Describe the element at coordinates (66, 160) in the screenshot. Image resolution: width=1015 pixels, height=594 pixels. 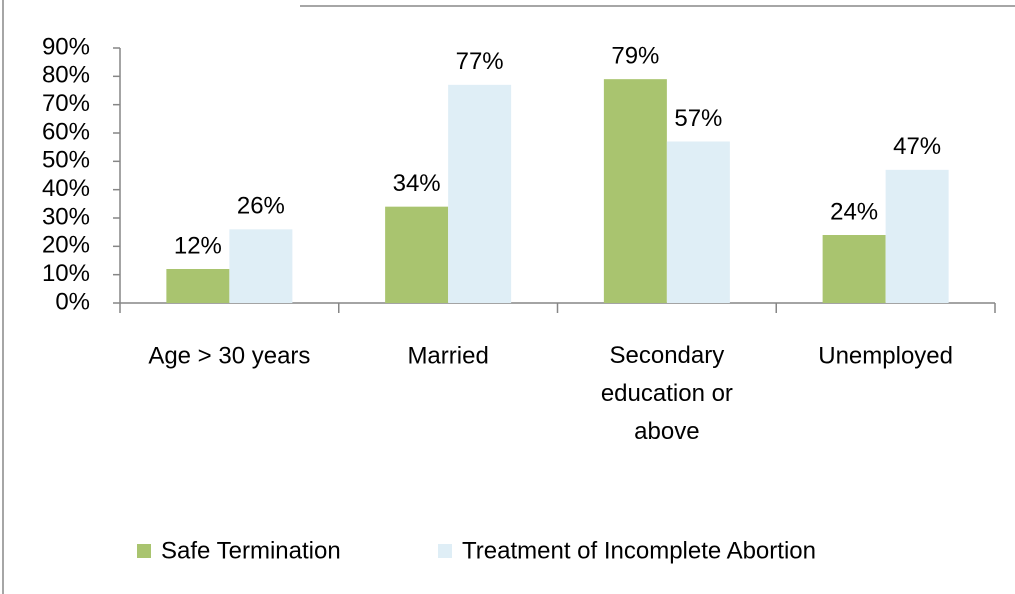
I see `y-tick-label: 50%` at that location.